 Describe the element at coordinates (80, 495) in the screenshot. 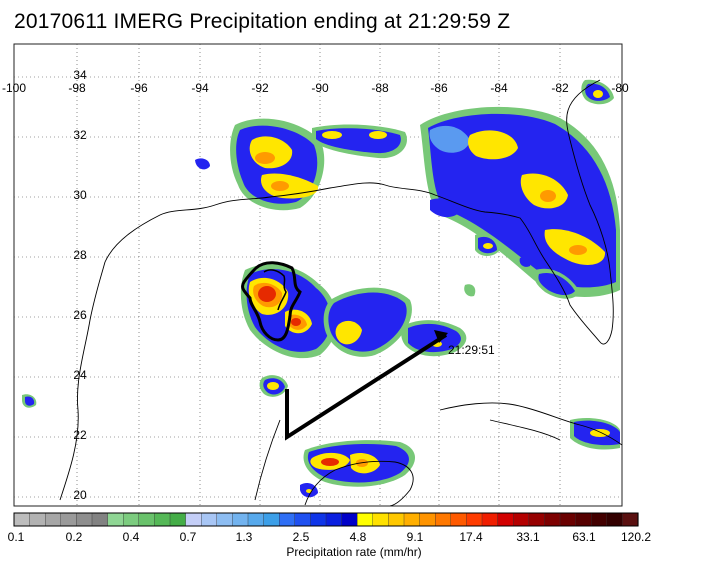

I see `svg-text: 20` at that location.